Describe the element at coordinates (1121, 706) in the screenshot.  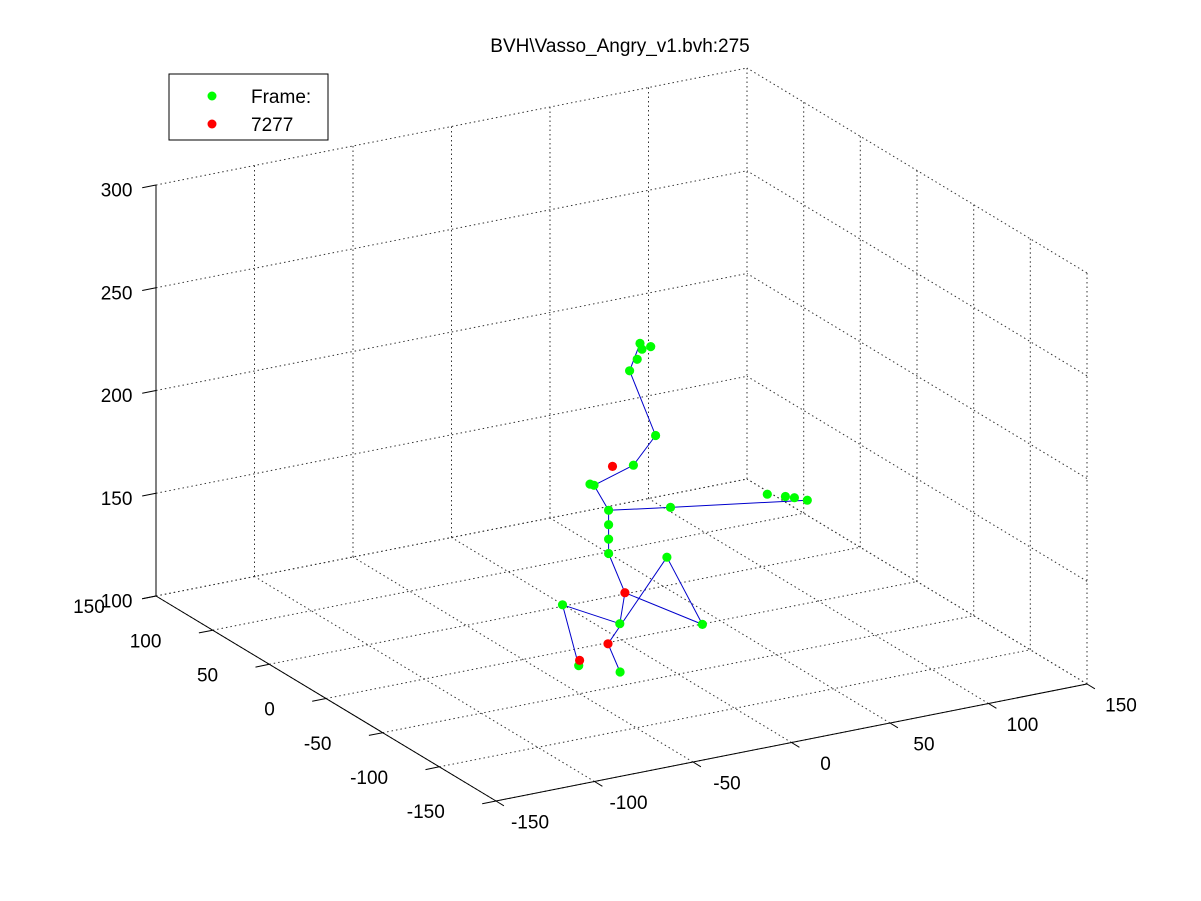
I see `x-tick-label: 150` at that location.